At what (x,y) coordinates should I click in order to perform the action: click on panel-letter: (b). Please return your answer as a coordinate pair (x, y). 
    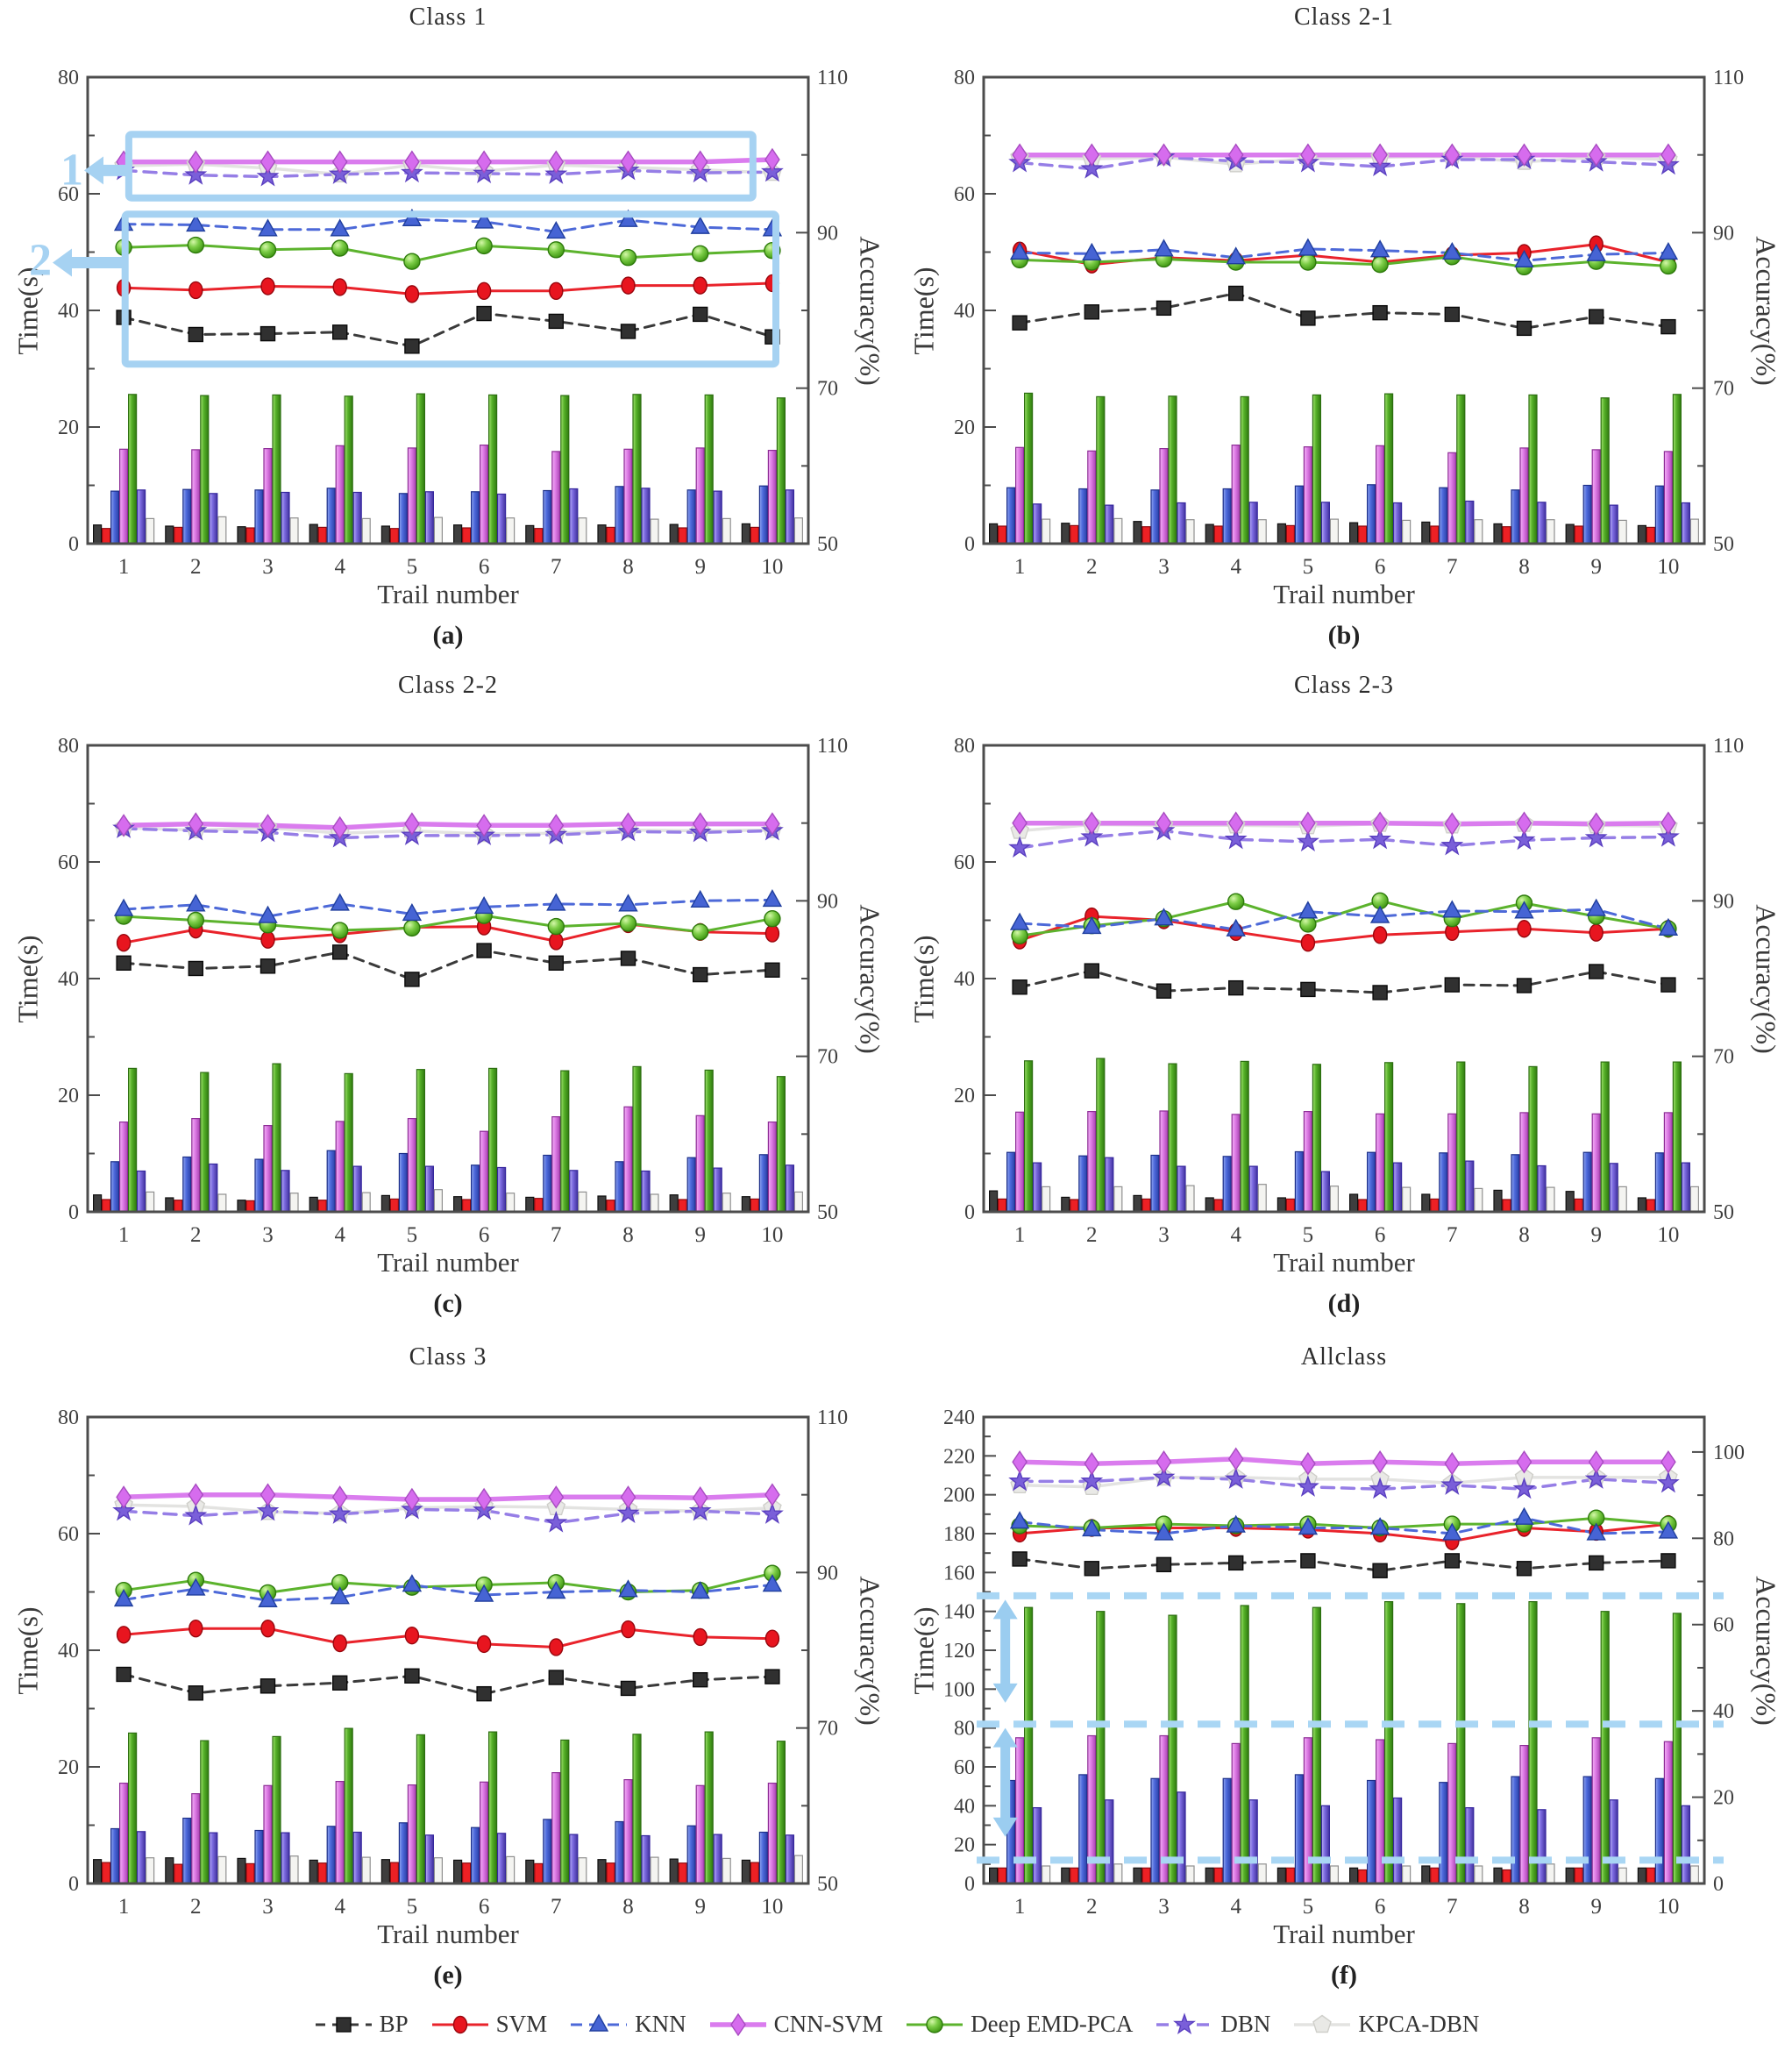
    Looking at the image, I should click on (1344, 636).